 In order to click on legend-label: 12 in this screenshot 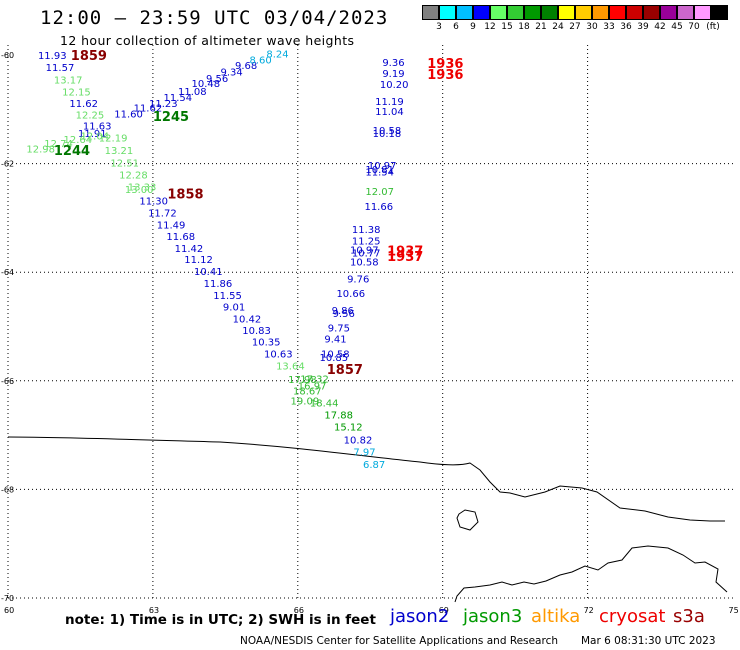, I will do `click(490, 27)`.